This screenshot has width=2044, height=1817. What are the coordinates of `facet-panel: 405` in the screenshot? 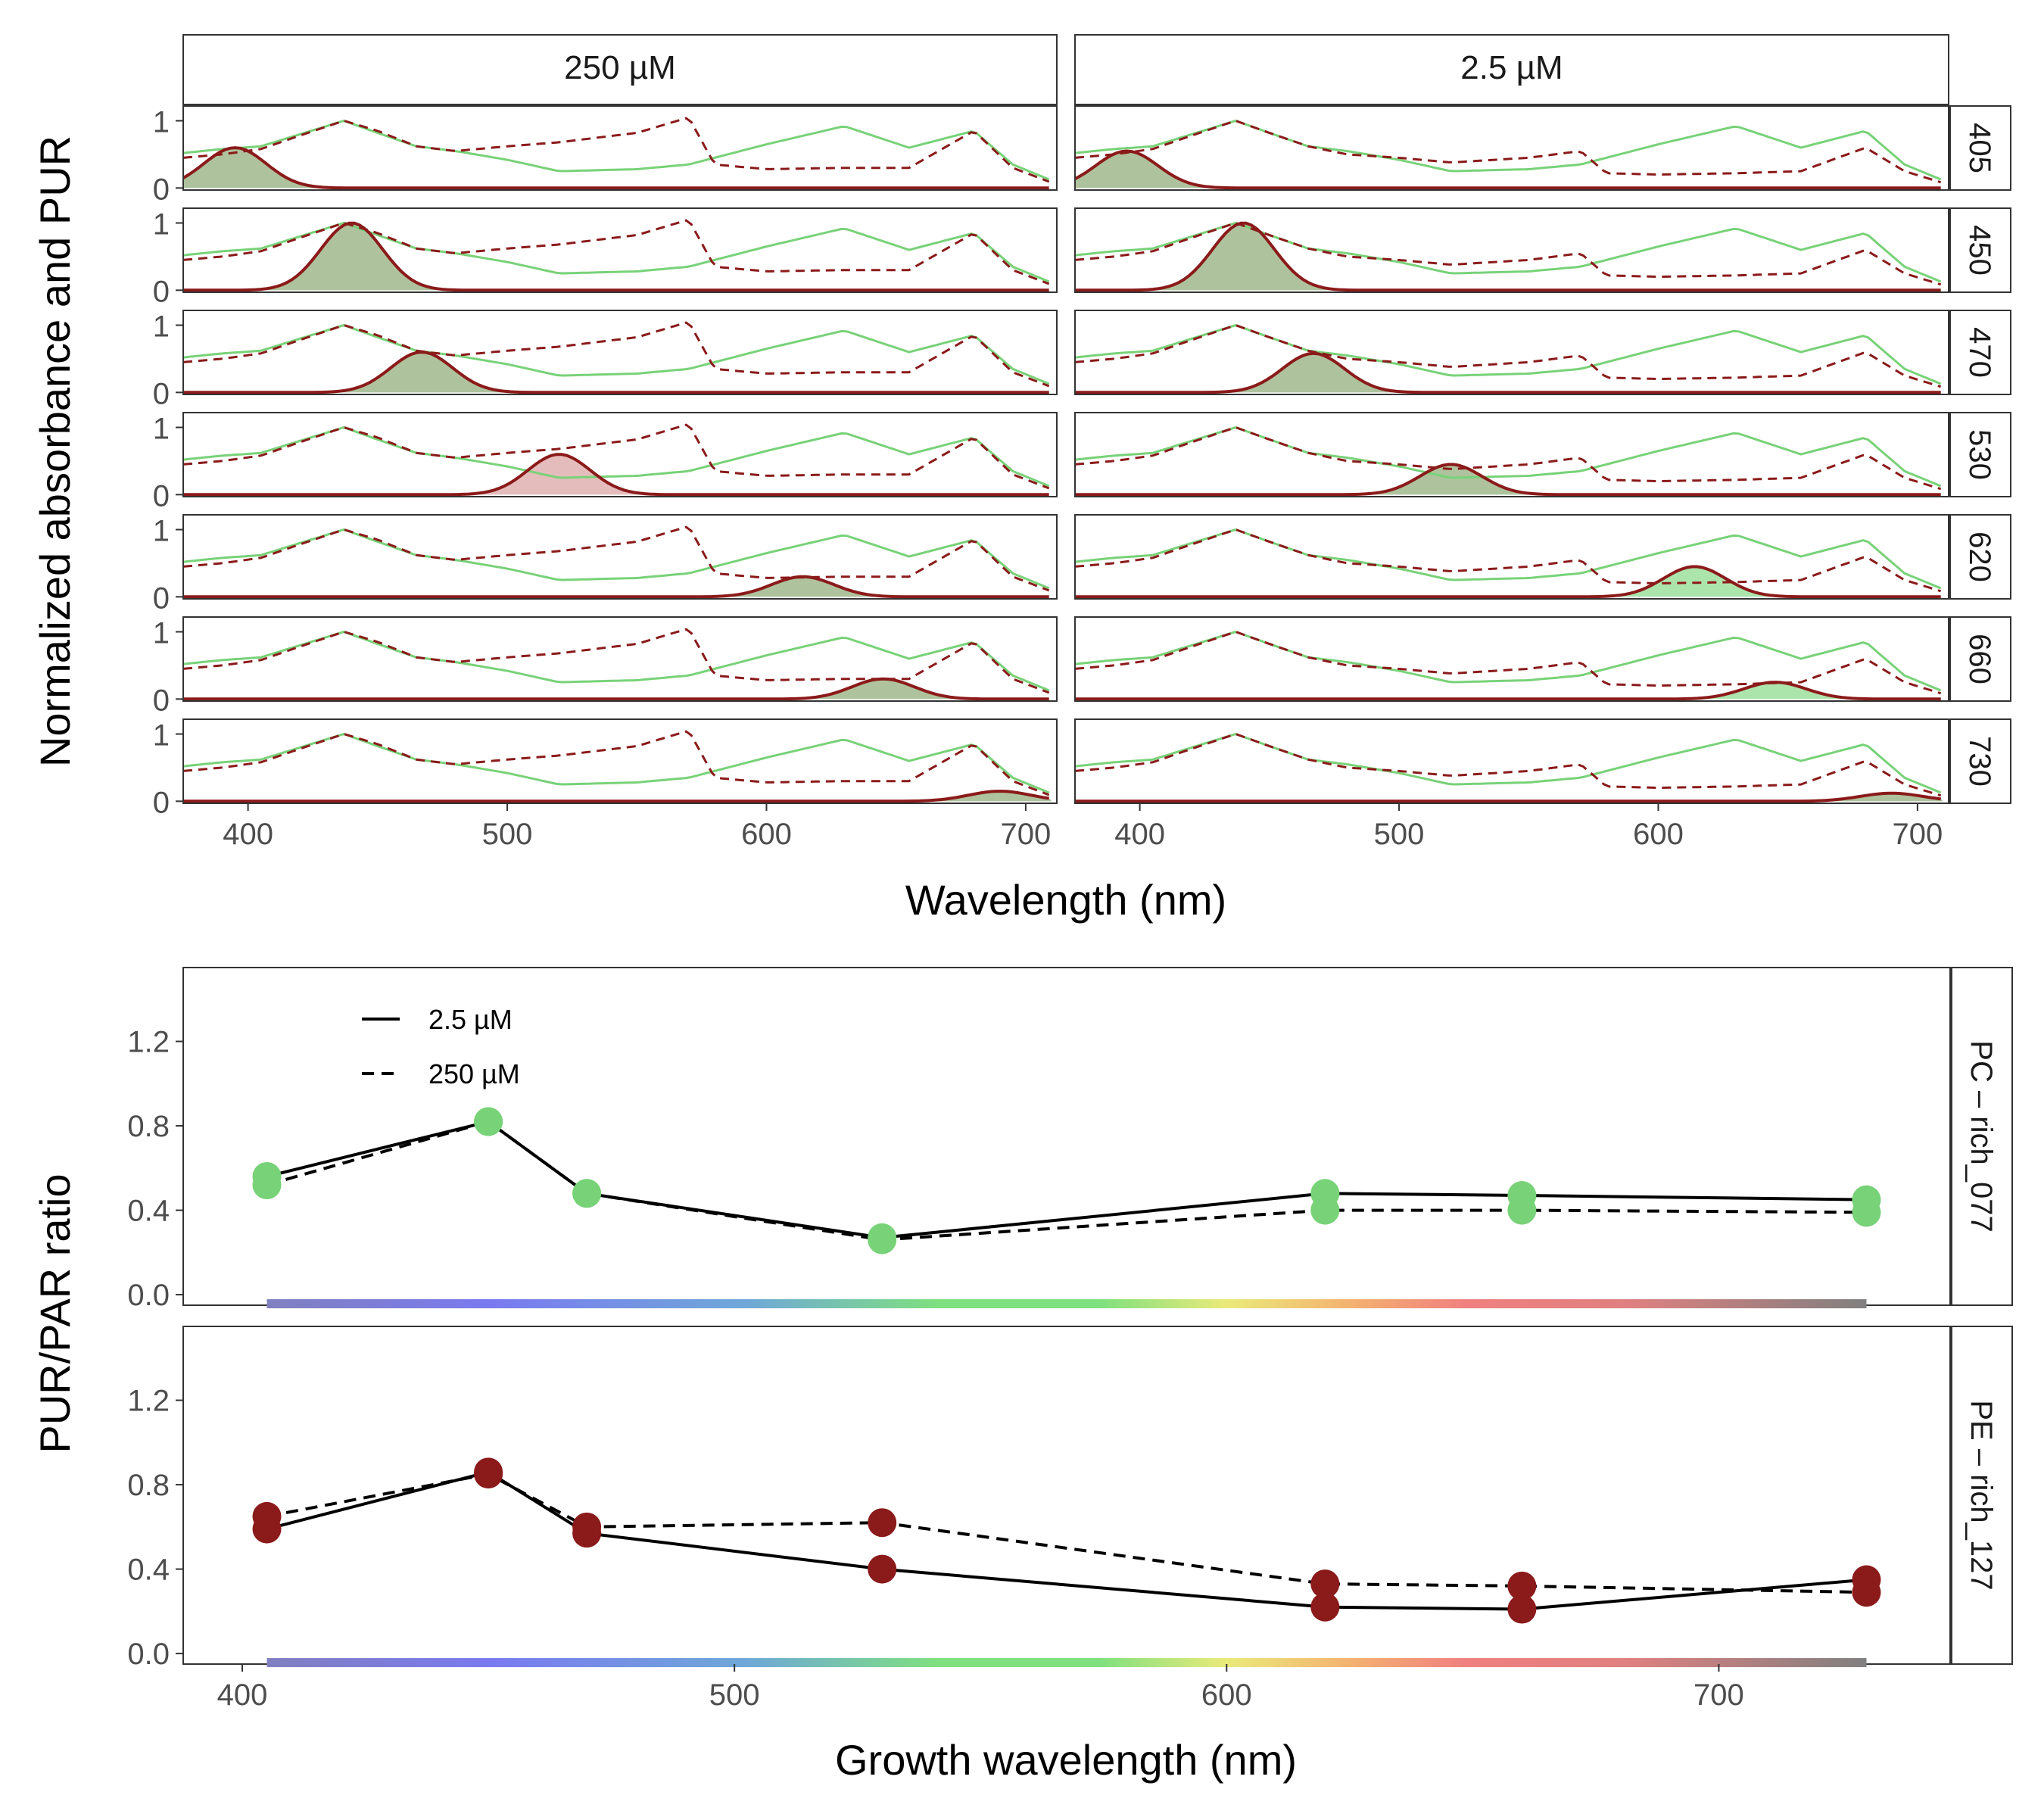 It's located at (1542, 148).